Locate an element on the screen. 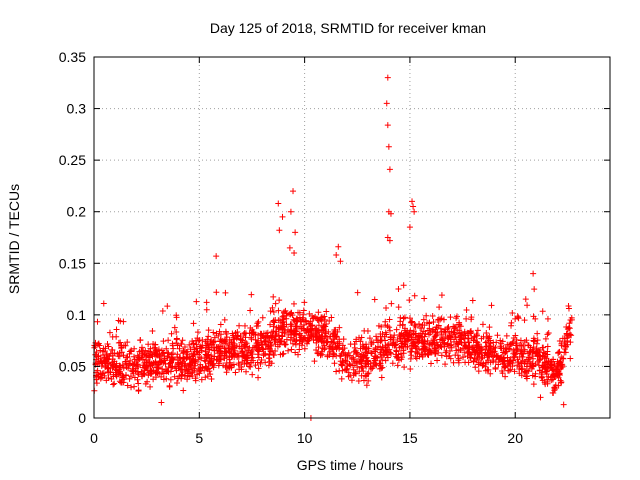 The width and height of the screenshot is (640, 480). x-tick-label: 5 is located at coordinates (199, 438).